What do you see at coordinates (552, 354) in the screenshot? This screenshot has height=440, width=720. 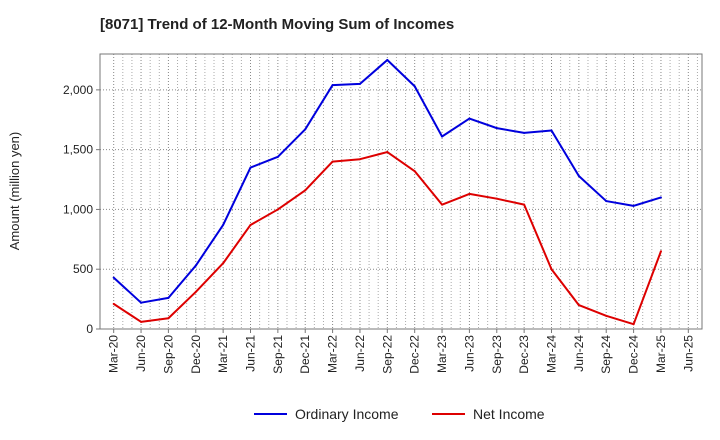 I see `x-tick-label: Mar-24` at bounding box center [552, 354].